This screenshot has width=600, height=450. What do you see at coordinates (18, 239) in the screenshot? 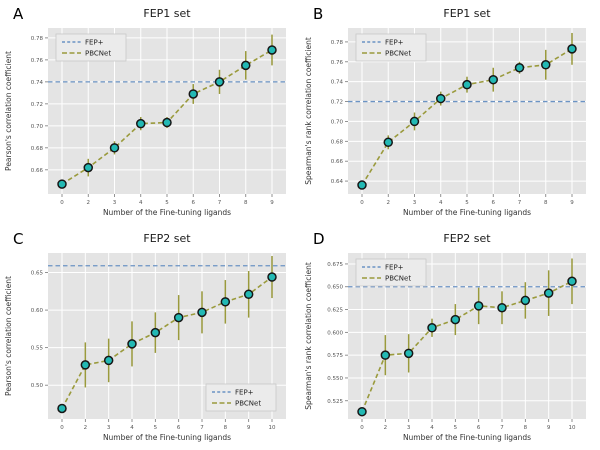
I see `panel-letter: C` at bounding box center [18, 239].